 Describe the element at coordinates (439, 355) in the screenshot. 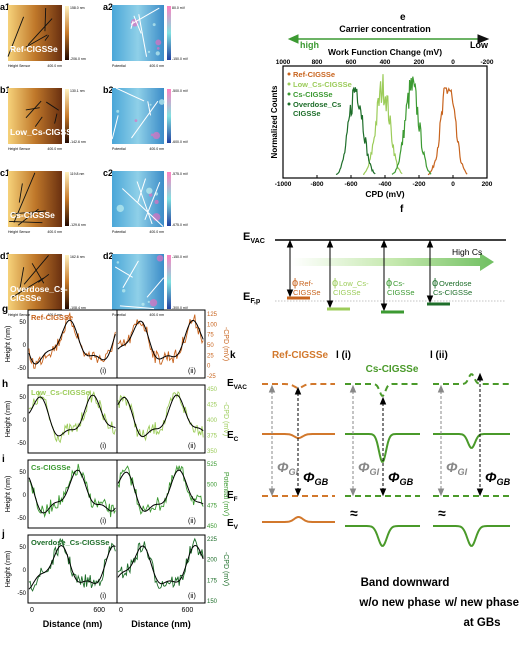

I see `panel-label: l (ii)` at that location.